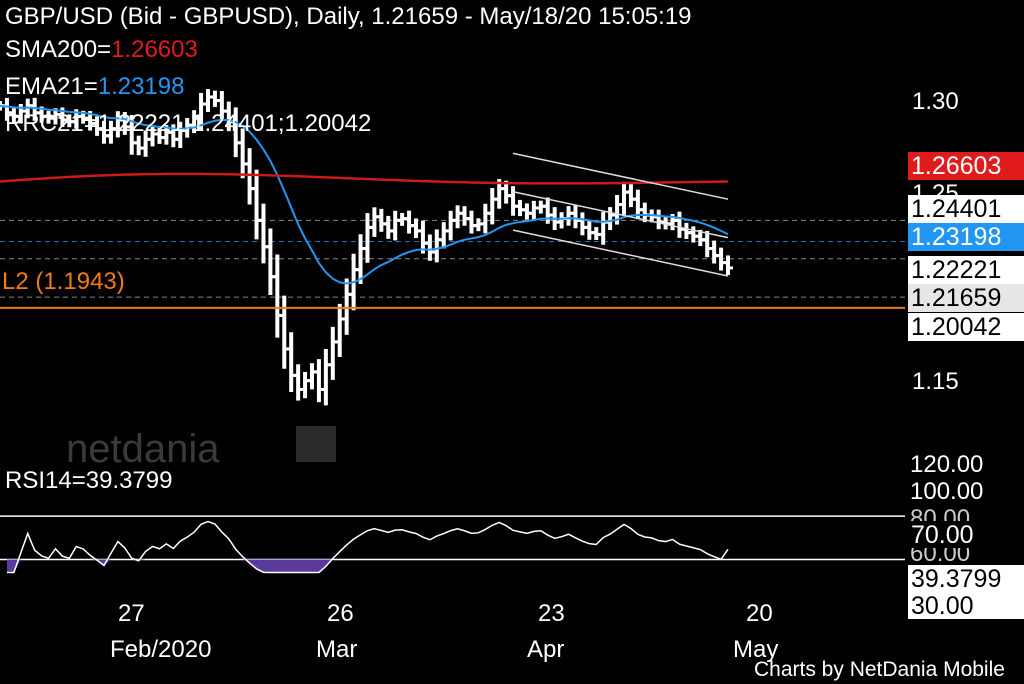 Image resolution: width=1024 pixels, height=684 pixels. Describe the element at coordinates (756, 649) in the screenshot. I see `x-month-may: May` at that location.